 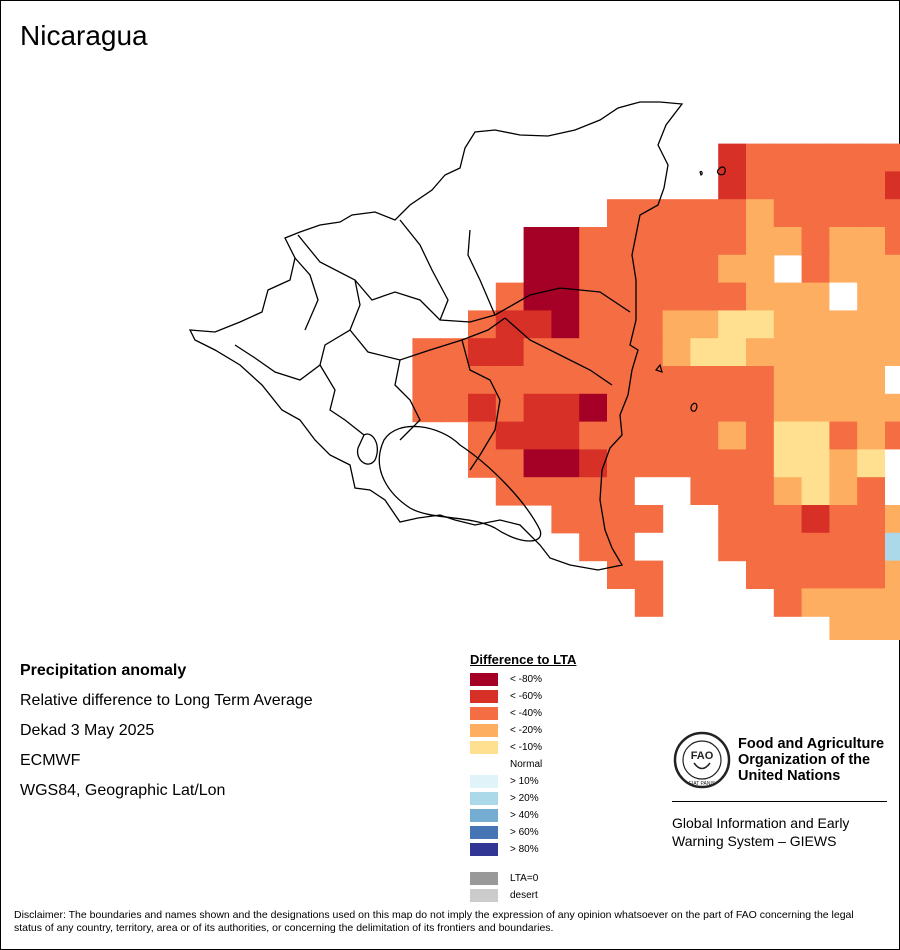 What do you see at coordinates (526, 679) in the screenshot?
I see `legend-label: < -80%` at bounding box center [526, 679].